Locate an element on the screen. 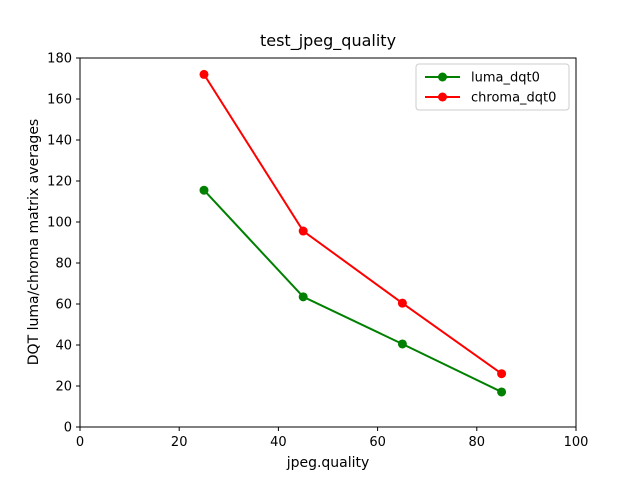  y-axis-label: DQT luma/chroma matrix averages is located at coordinates (34, 242).